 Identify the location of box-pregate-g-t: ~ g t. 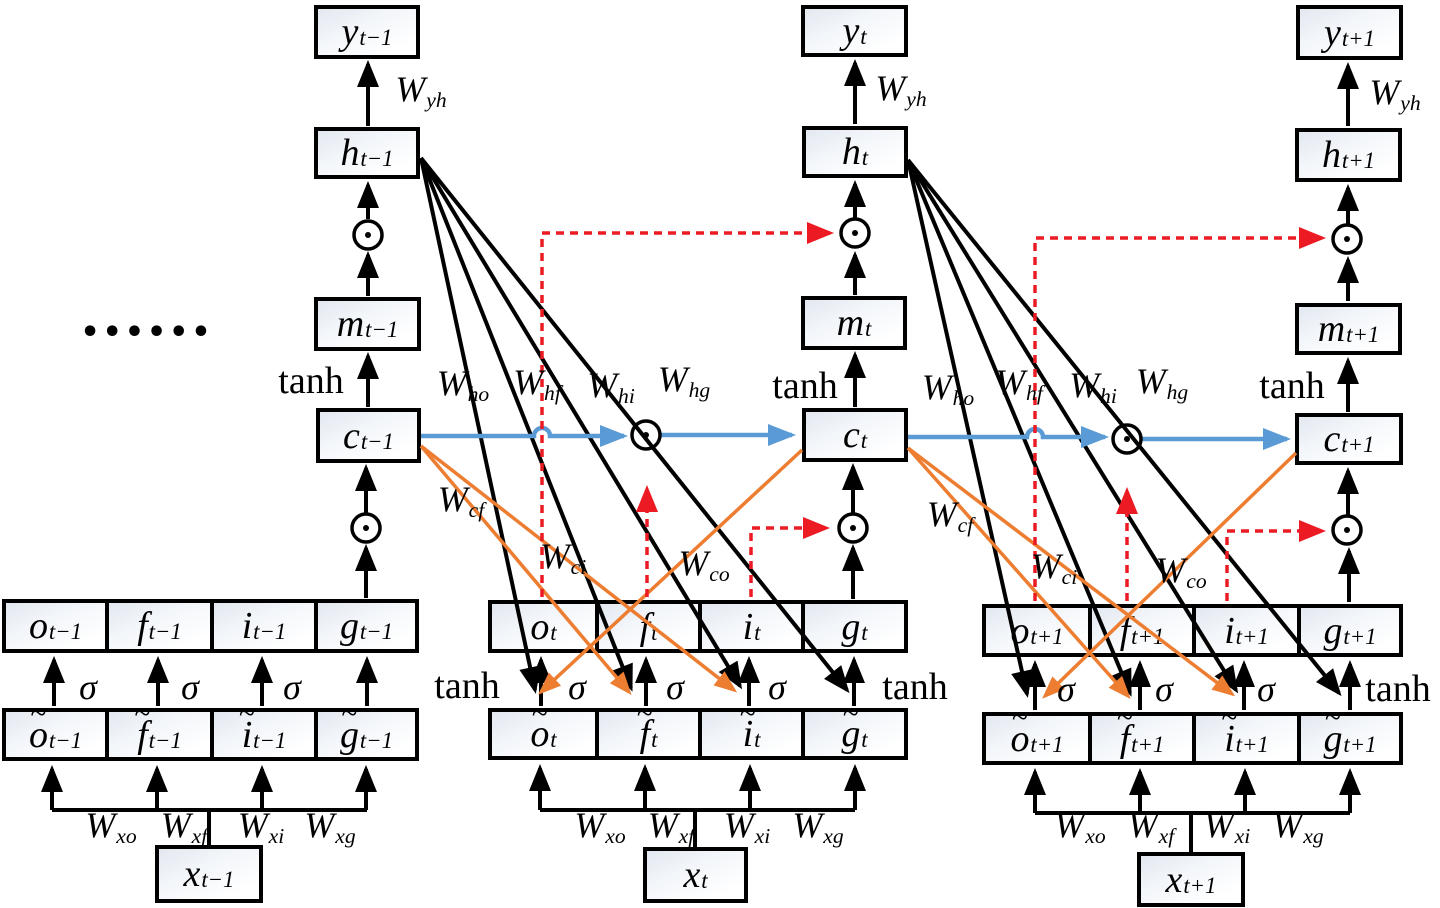
(854, 728).